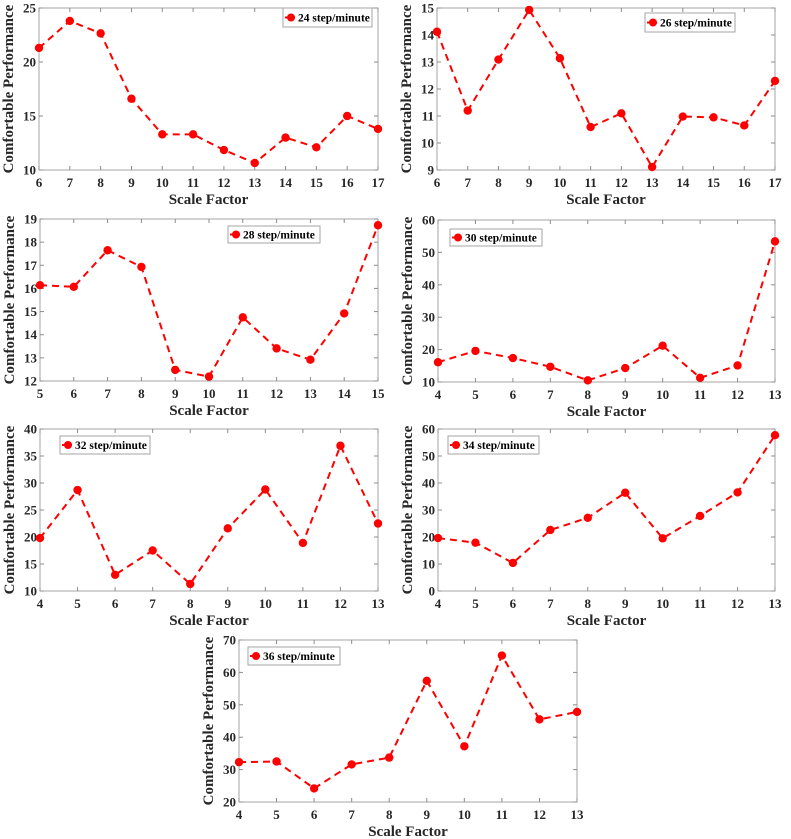 The width and height of the screenshot is (791, 839). I want to click on y-tick-label: 10, so click(428, 382).